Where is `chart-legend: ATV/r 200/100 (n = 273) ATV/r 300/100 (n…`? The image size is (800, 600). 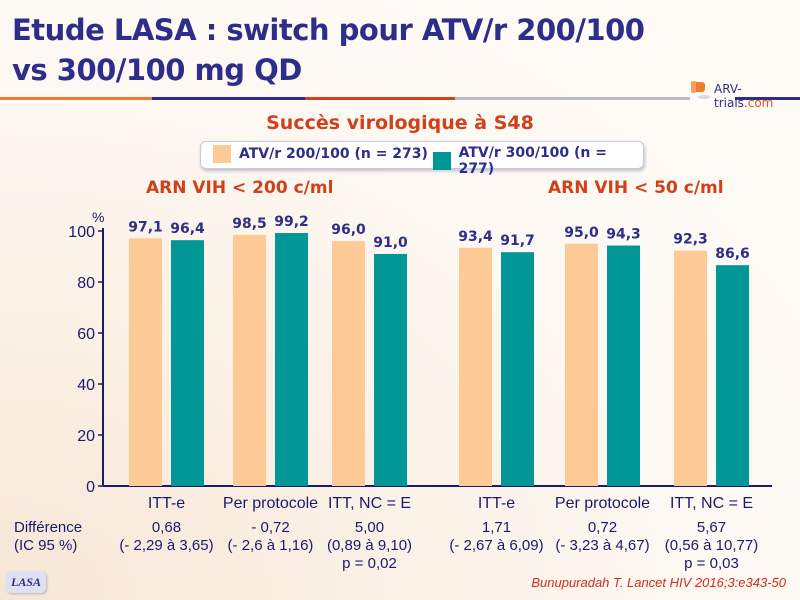 chart-legend: ATV/r 200/100 (n = 273) ATV/r 300/100 (n… is located at coordinates (422, 159).